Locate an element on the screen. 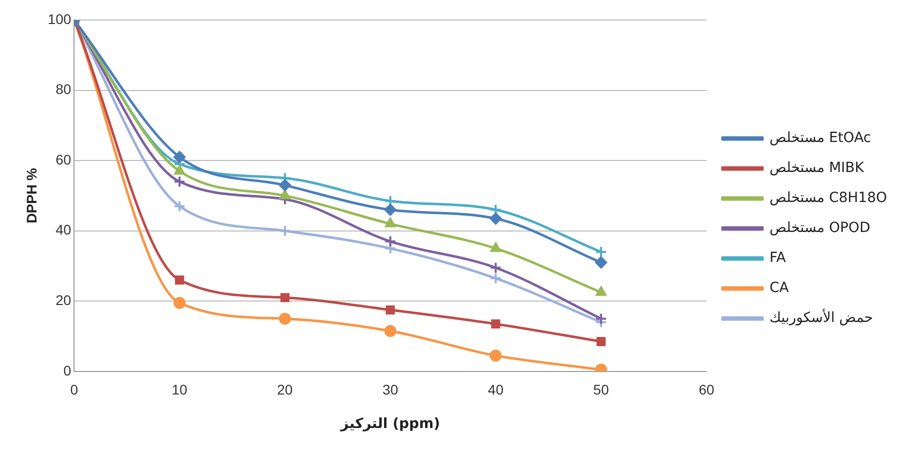 The width and height of the screenshot is (907, 457). y-tick-label: 80 is located at coordinates (64, 89).